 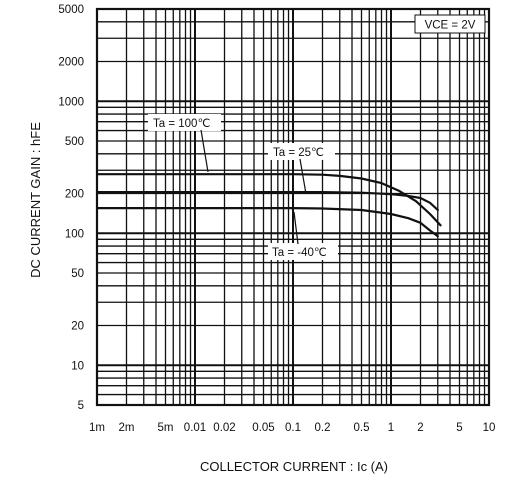 I want to click on x-tick-label: 1m, so click(x=97, y=428).